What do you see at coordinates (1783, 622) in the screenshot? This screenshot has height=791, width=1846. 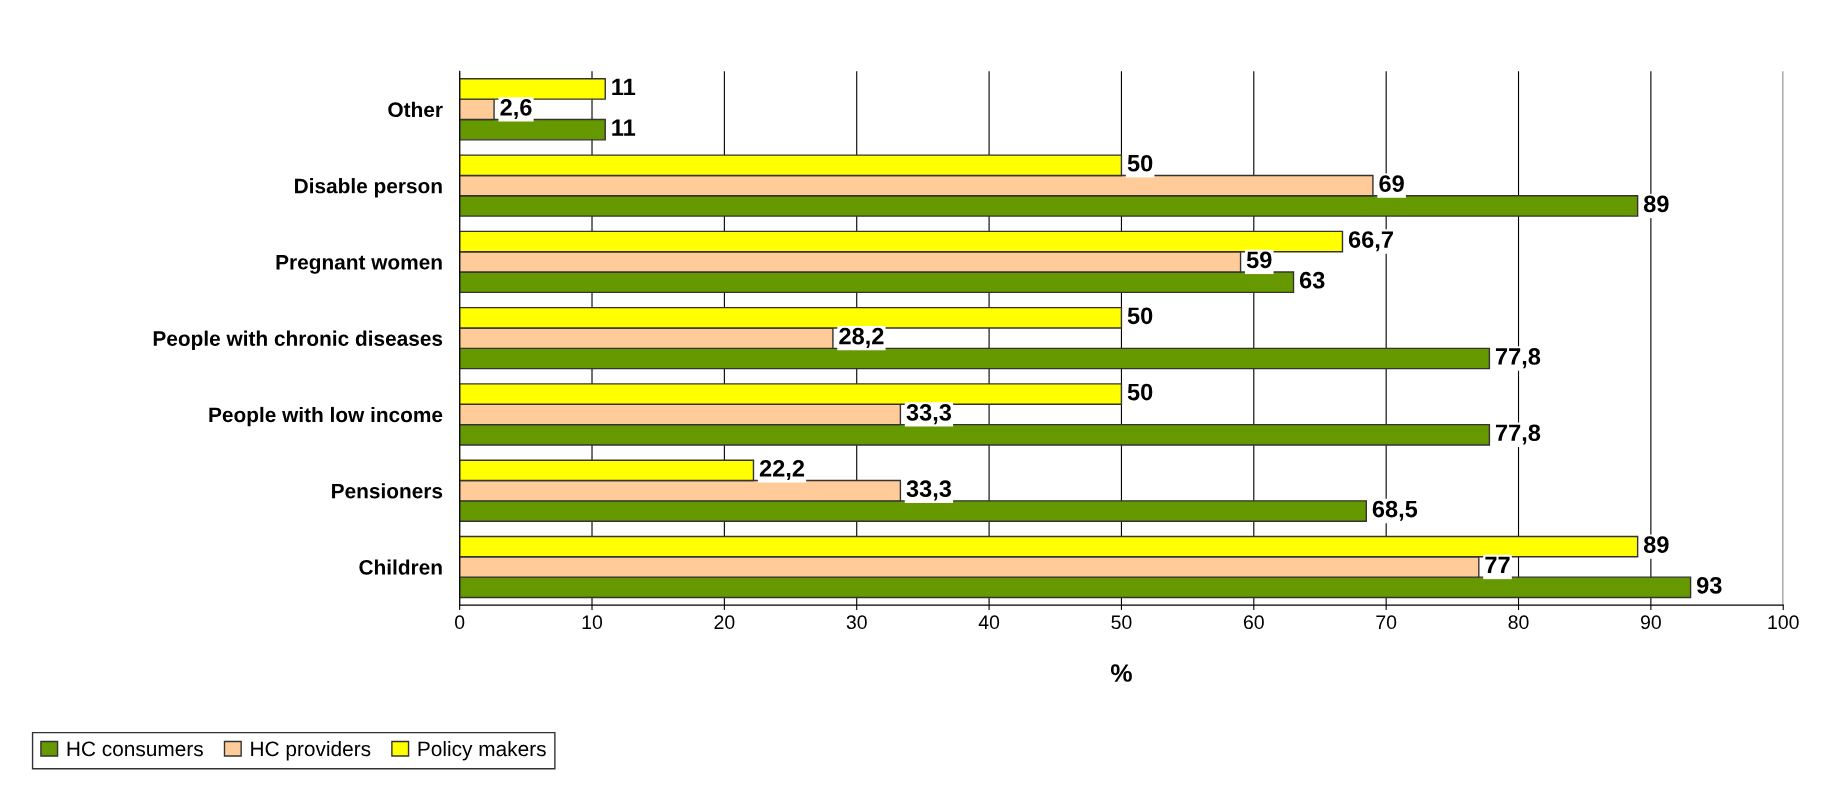 I see `x-tick-label: 100` at bounding box center [1783, 622].